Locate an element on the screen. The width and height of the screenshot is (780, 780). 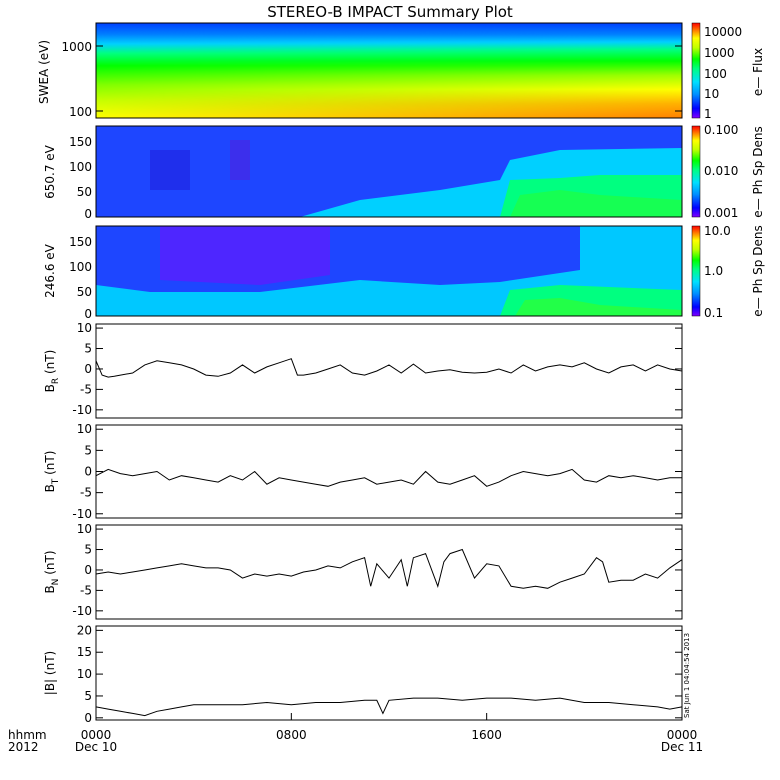
pad246-ytick-150: 150 is located at coordinates (80, 242).